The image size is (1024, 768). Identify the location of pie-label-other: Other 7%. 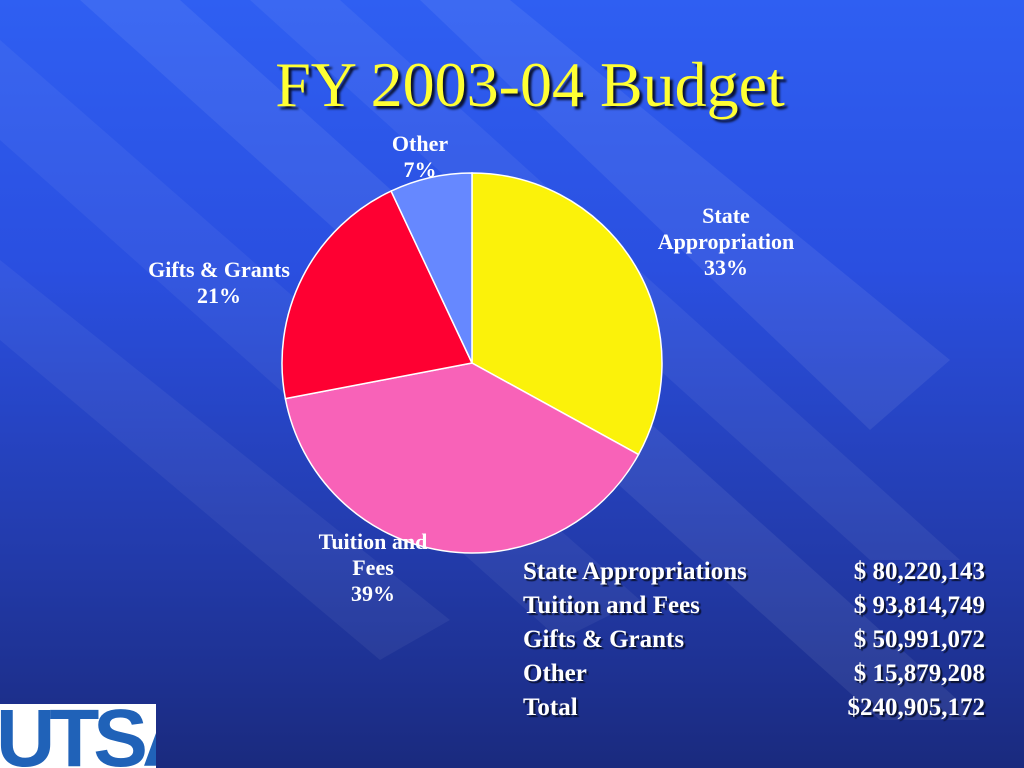
(420, 156).